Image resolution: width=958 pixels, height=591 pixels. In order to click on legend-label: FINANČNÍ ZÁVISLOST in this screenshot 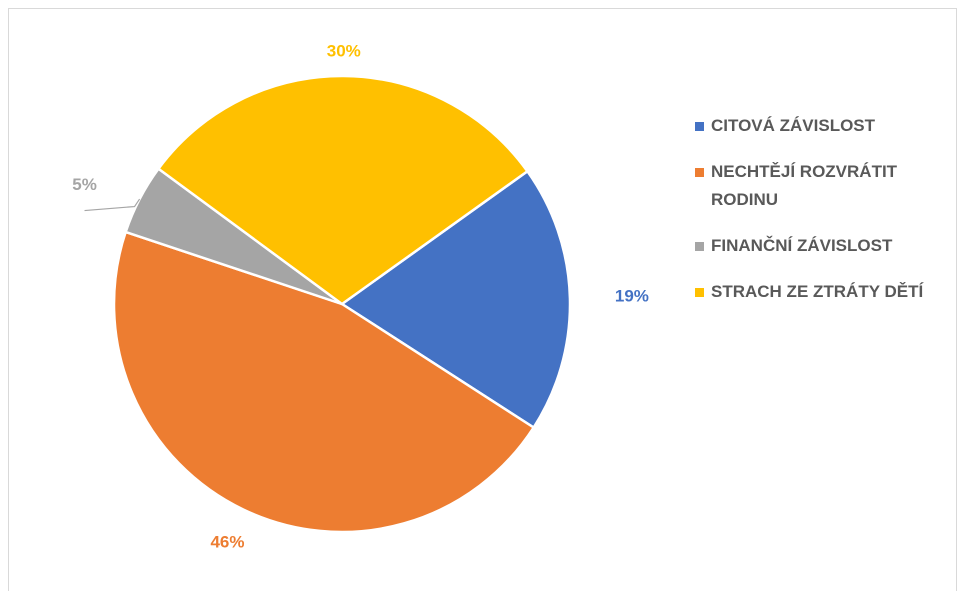, I will do `click(802, 245)`.